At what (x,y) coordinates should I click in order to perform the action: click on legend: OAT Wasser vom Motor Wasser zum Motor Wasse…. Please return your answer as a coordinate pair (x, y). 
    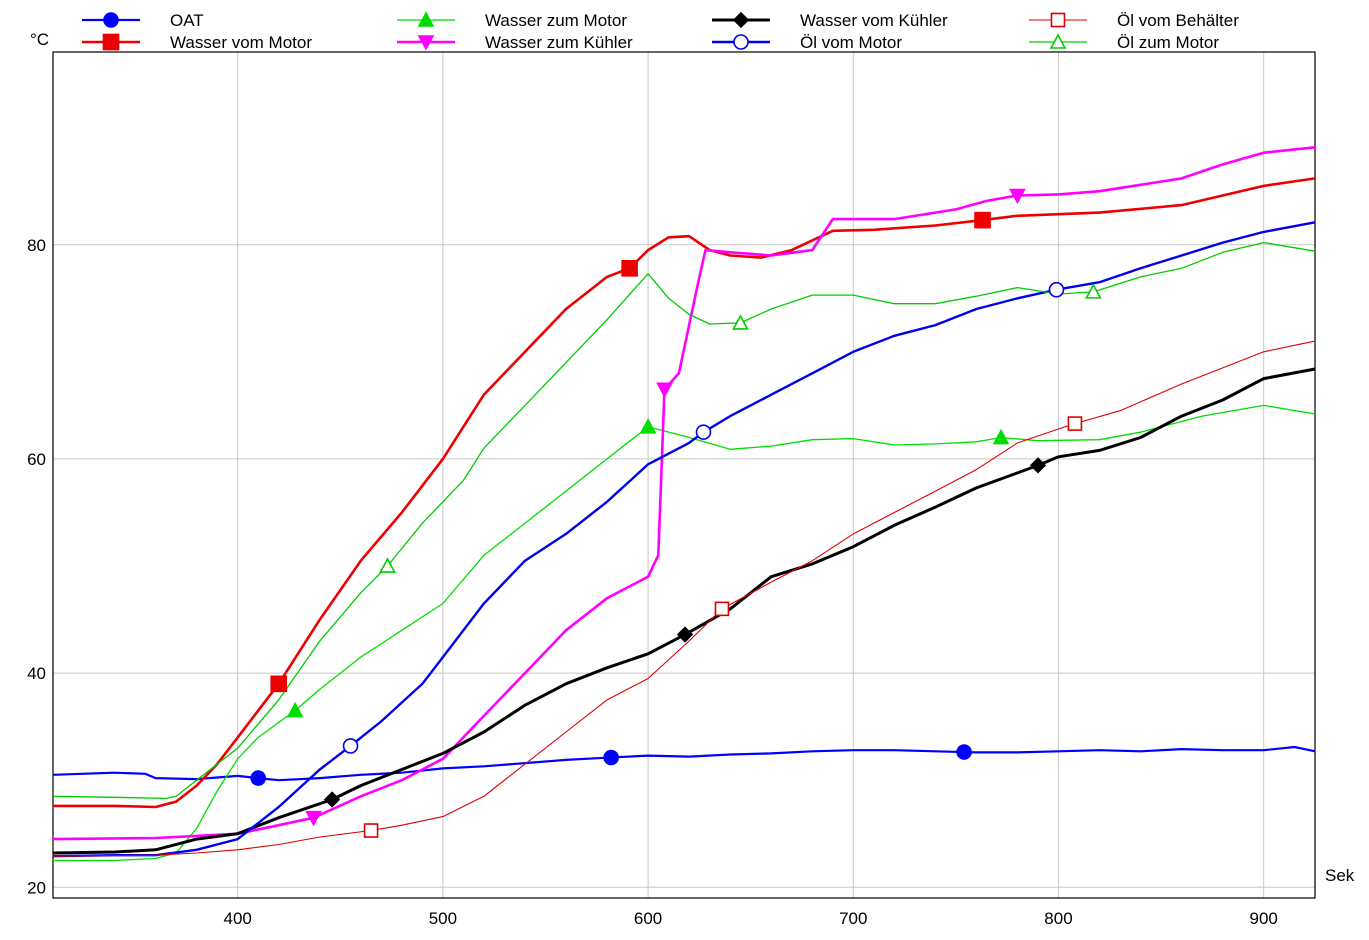
    Looking at the image, I should click on (660, 31).